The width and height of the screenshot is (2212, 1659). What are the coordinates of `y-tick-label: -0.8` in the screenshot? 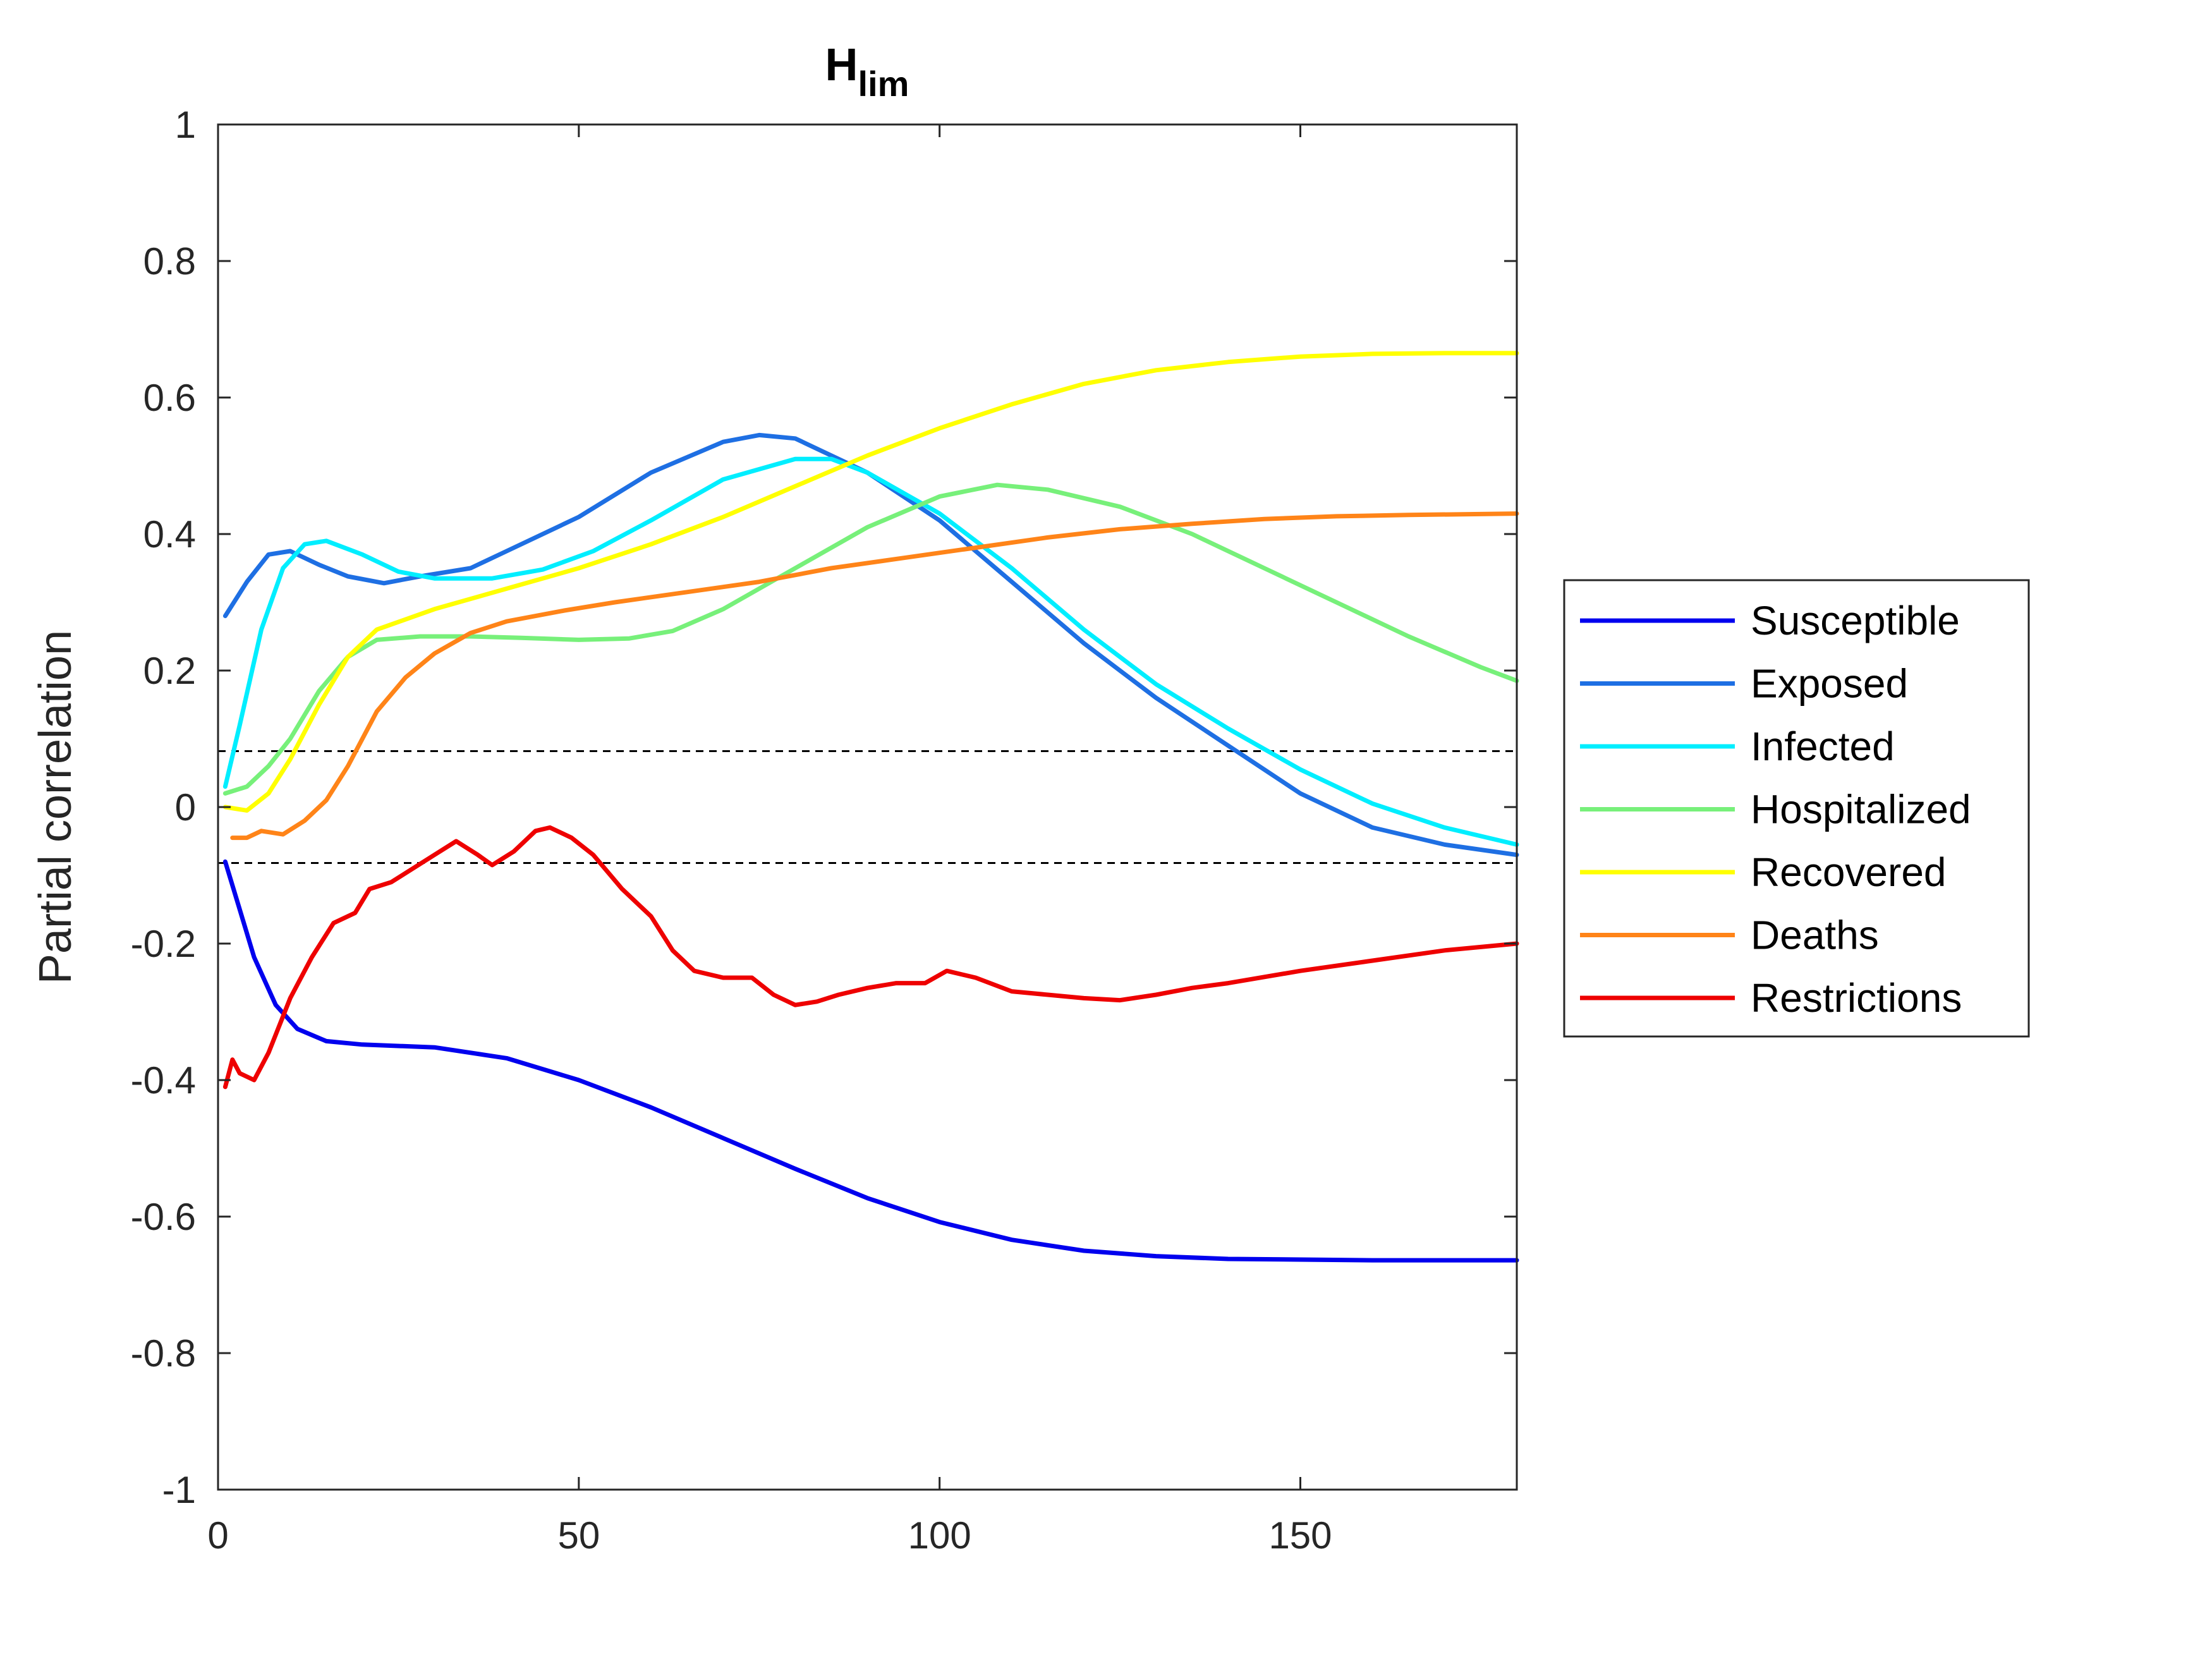 It's located at (163, 1353).